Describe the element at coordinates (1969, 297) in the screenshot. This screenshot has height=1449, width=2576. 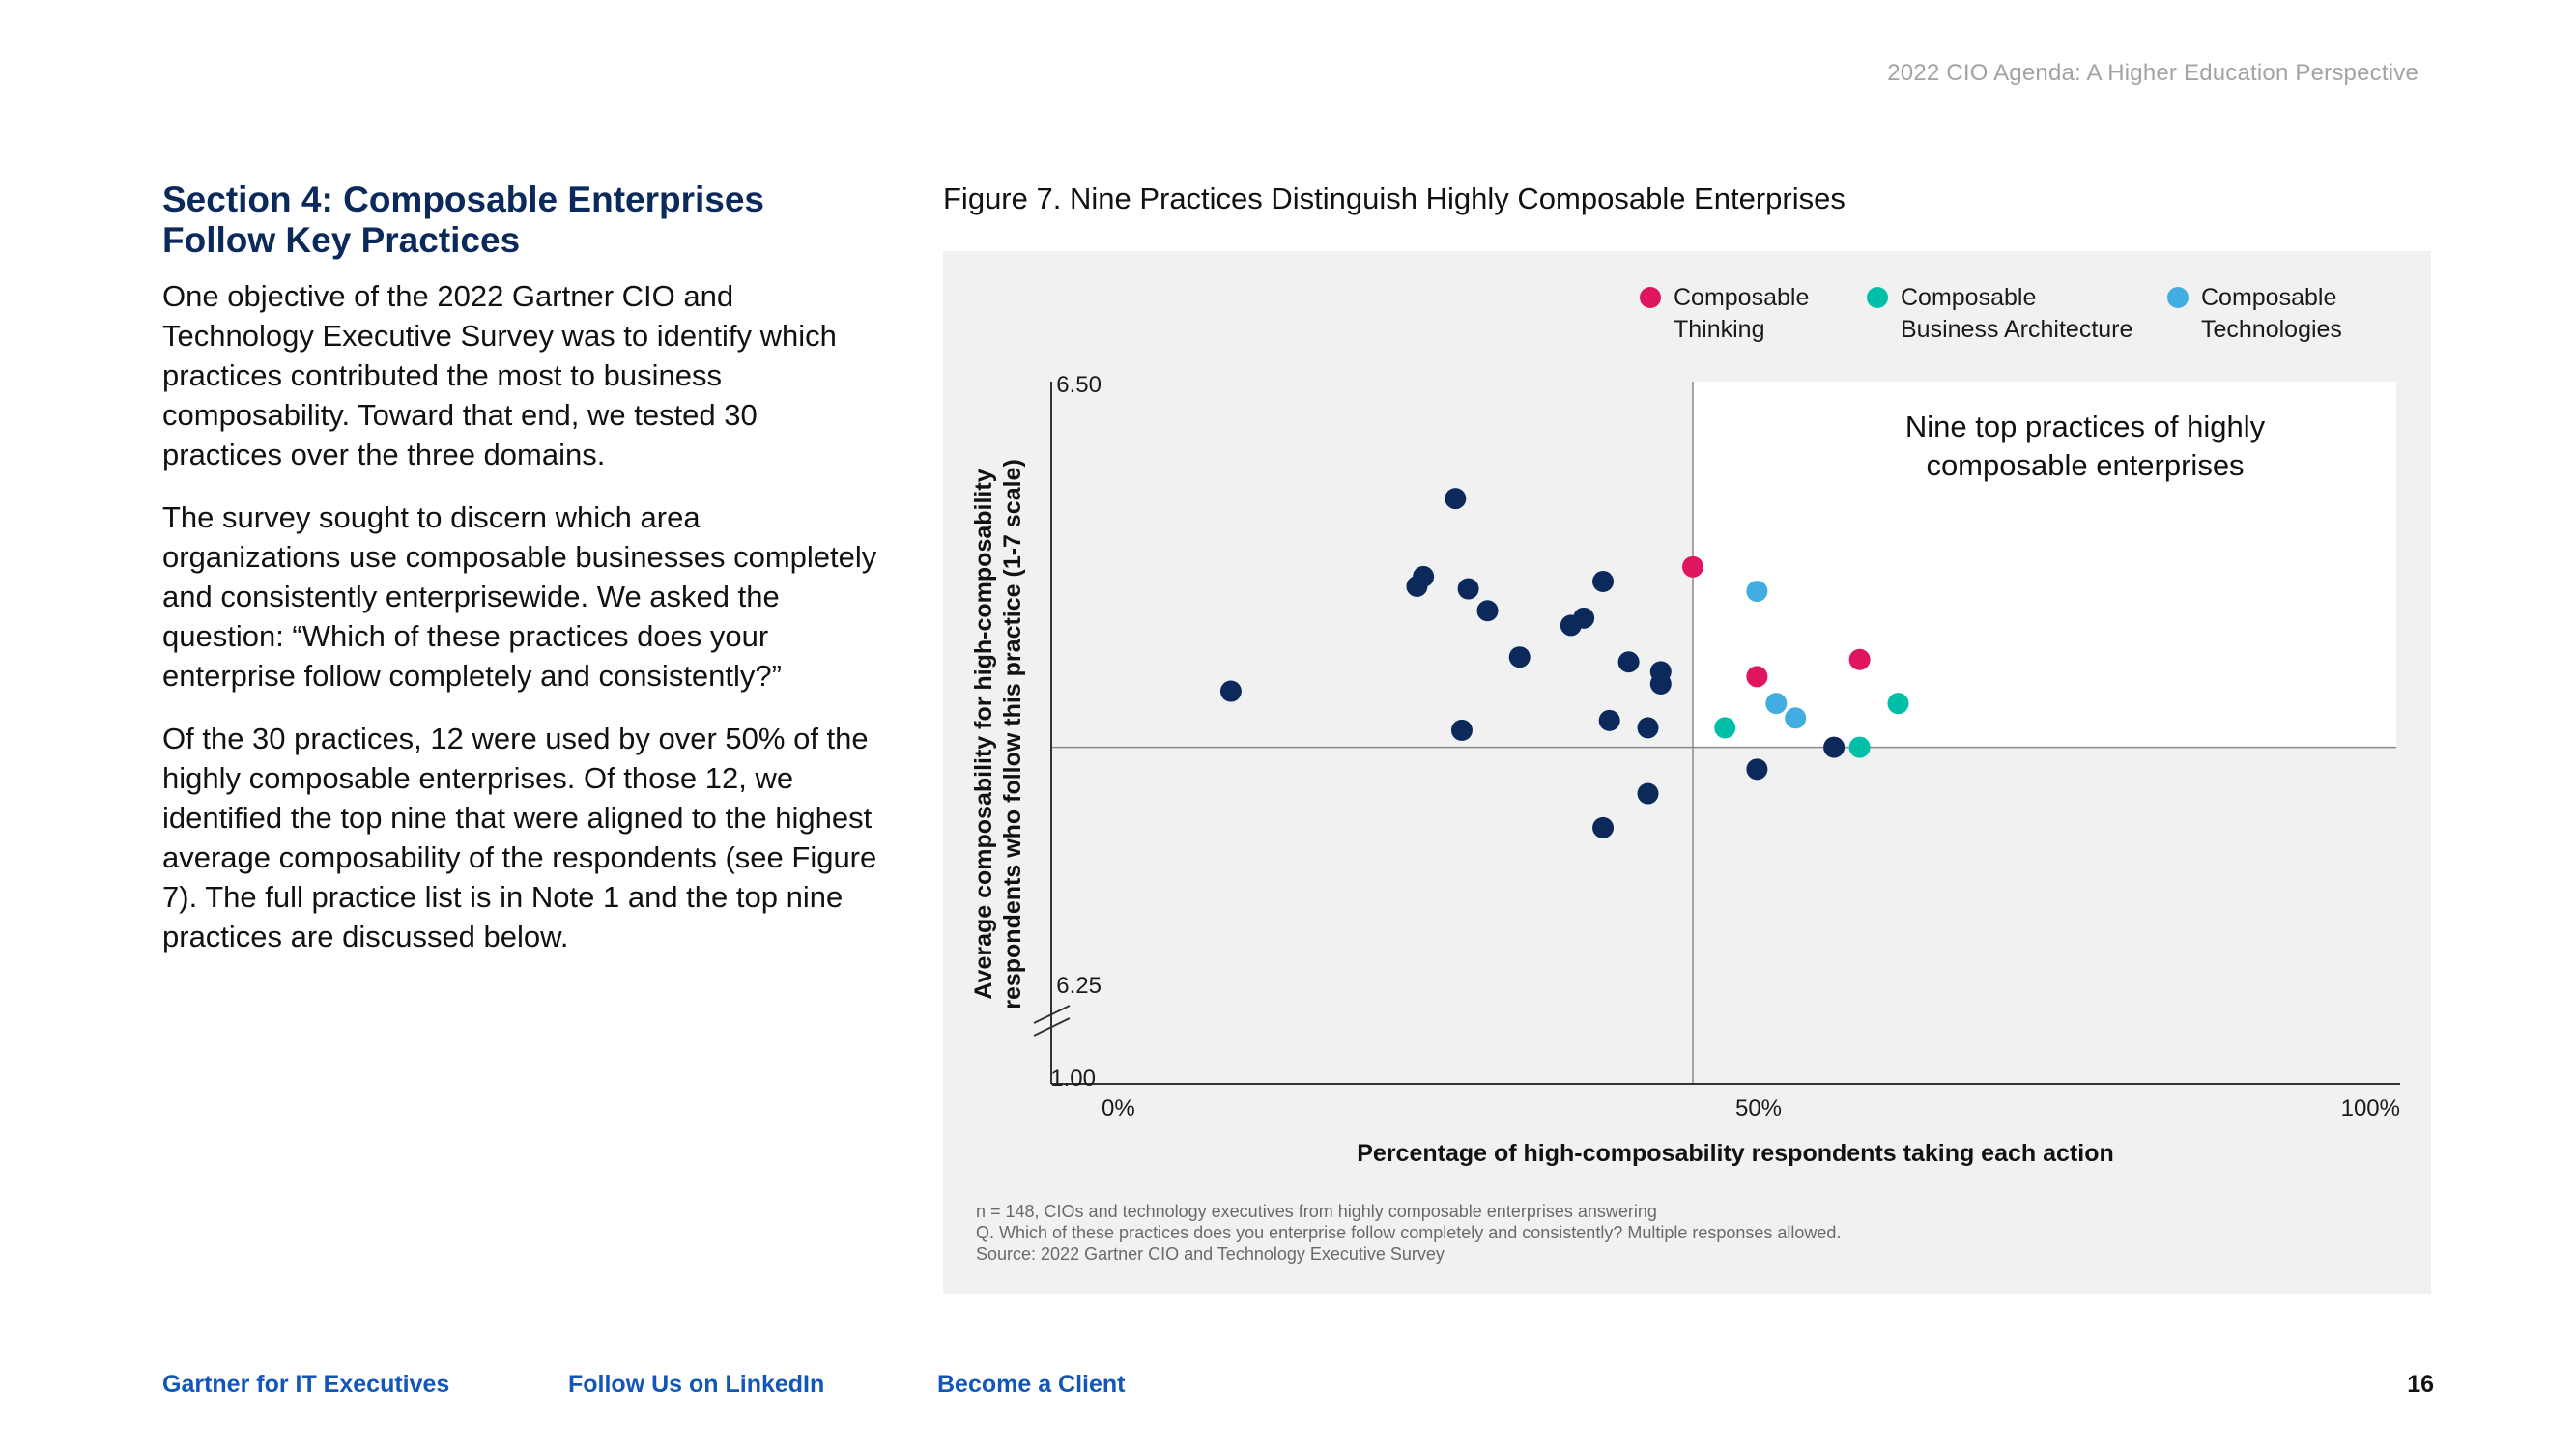
I see `legend-label-architecture-1: Composable` at that location.